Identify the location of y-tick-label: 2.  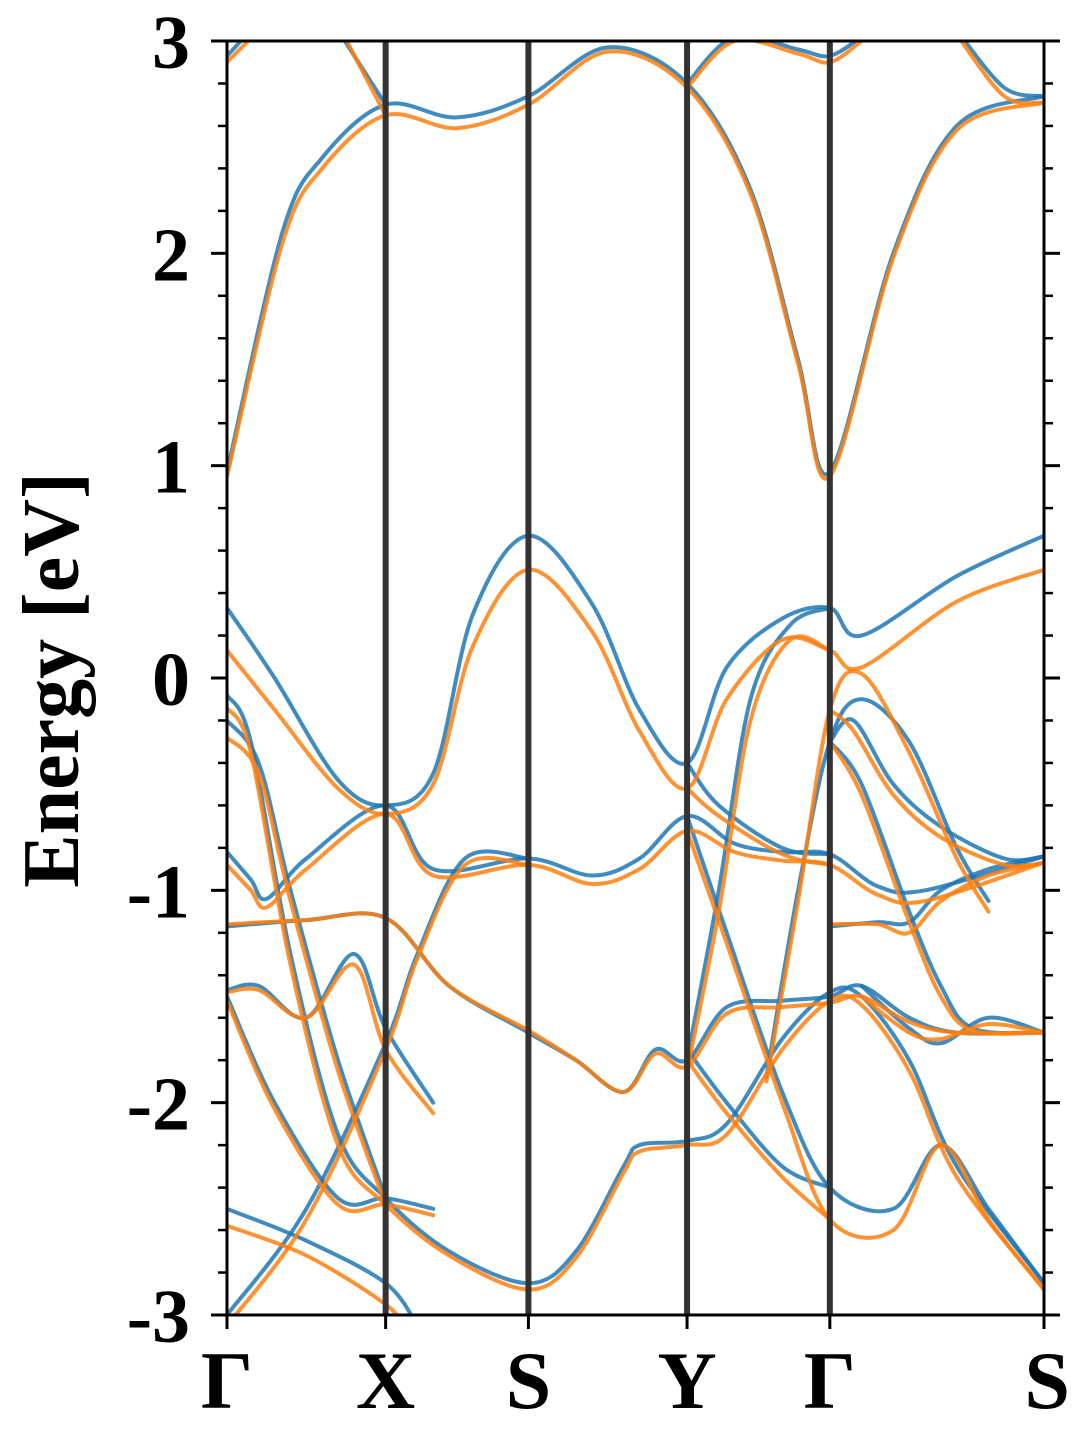
(171, 255).